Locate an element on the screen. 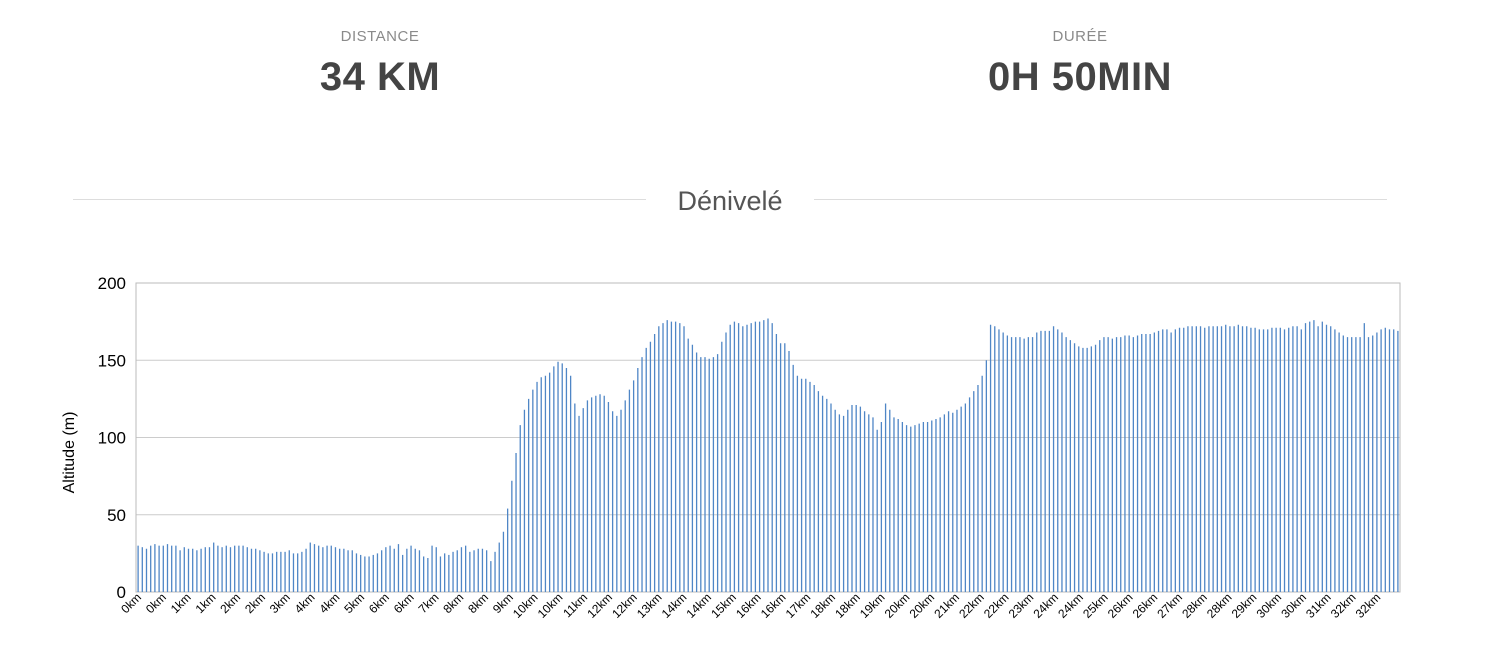 The height and width of the screenshot is (666, 1497). duration-value: 0H 50MIN is located at coordinates (1080, 77).